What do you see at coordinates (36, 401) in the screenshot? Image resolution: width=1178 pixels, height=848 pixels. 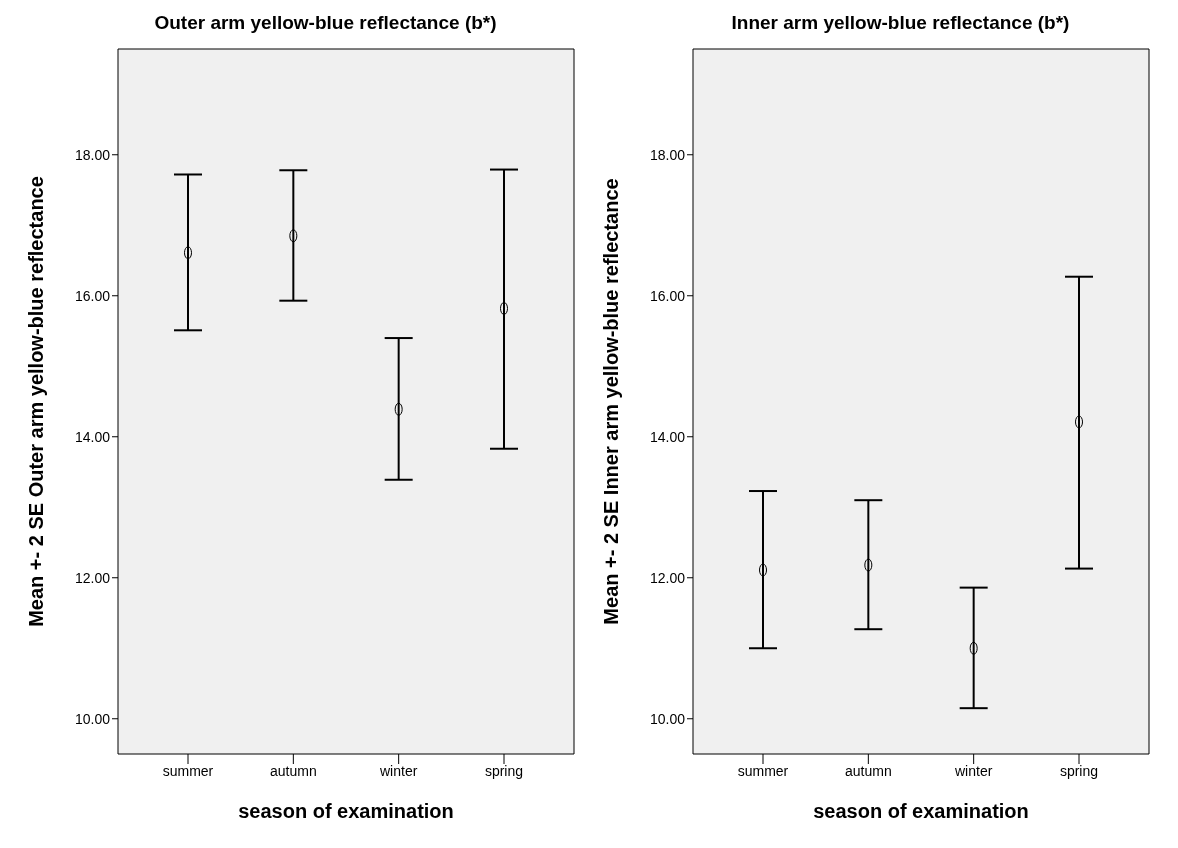 I see `y-axis-title: Mean +- 2 SE Outer arm yellow-blue reflectance` at bounding box center [36, 401].